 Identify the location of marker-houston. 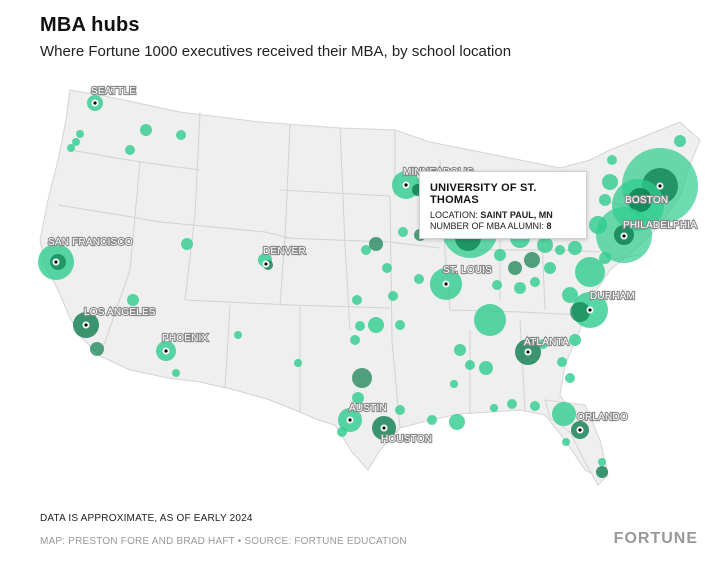
(384, 428).